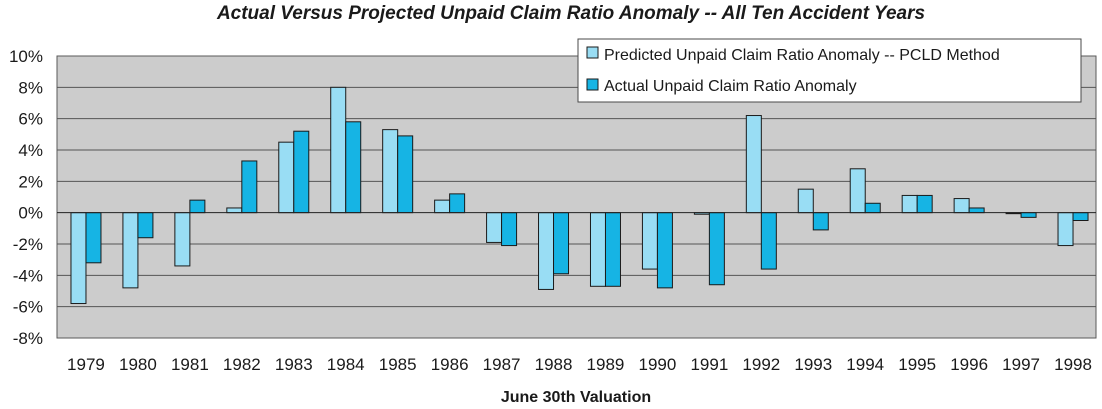 The image size is (1102, 409). What do you see at coordinates (658, 364) in the screenshot?
I see `x-tick-label: 1990` at bounding box center [658, 364].